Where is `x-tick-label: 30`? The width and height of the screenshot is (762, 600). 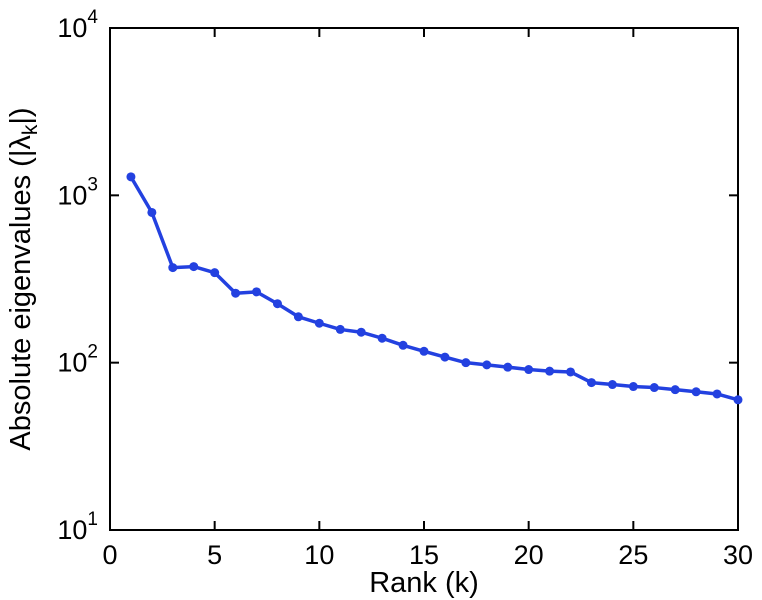 x-tick-label: 30 is located at coordinates (738, 555).